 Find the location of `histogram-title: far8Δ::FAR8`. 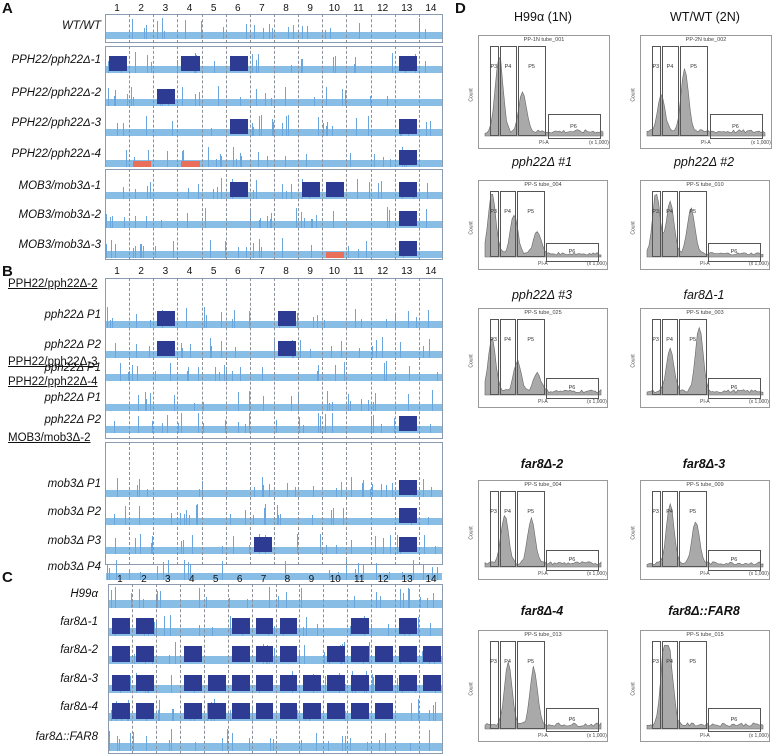

histogram-title: far8Δ::FAR8 is located at coordinates (704, 611).